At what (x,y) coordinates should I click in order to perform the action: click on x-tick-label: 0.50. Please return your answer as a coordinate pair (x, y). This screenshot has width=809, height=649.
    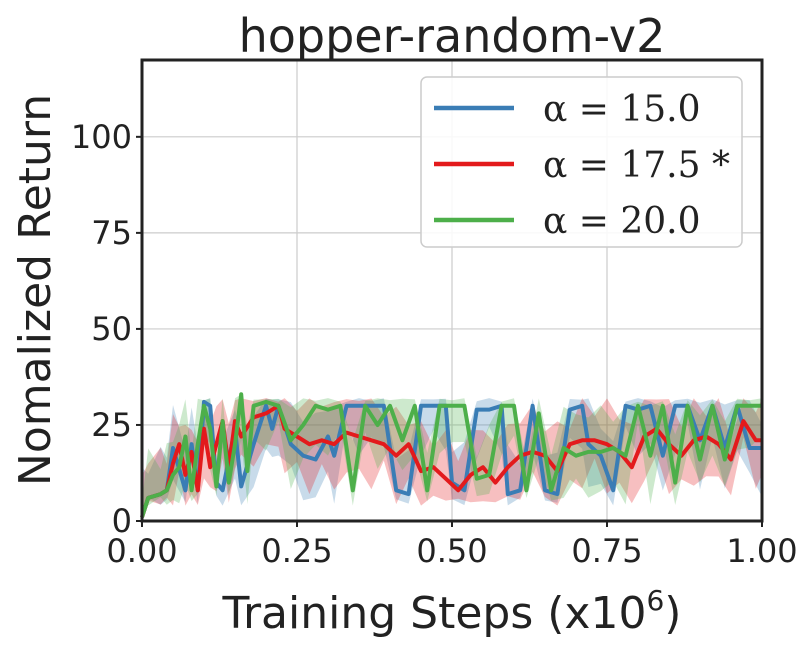
    Looking at the image, I should click on (451, 551).